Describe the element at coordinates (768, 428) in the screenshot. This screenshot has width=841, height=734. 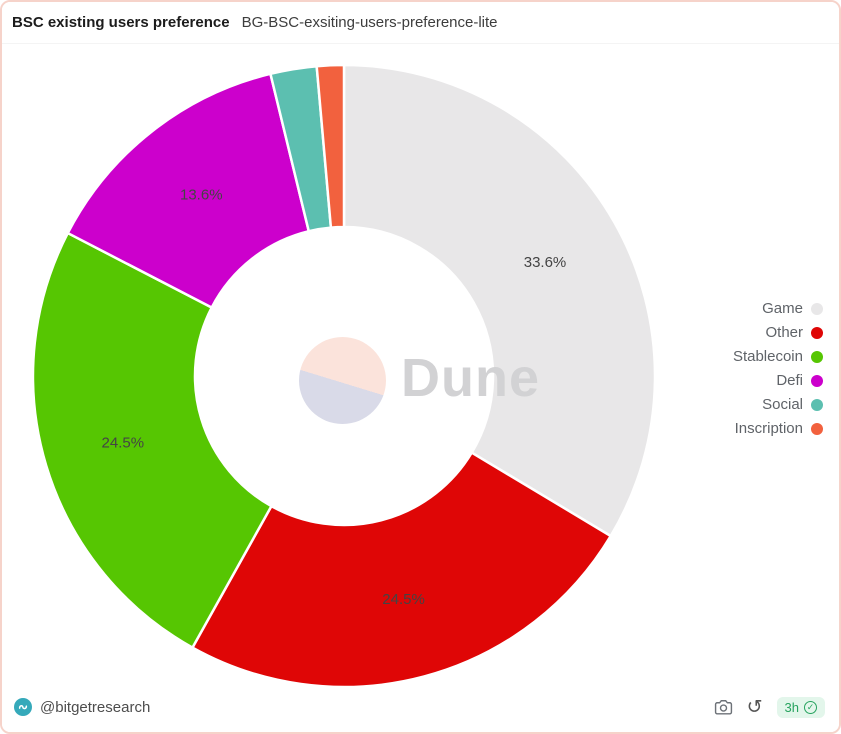
I see `legend-label: Inscription` at that location.